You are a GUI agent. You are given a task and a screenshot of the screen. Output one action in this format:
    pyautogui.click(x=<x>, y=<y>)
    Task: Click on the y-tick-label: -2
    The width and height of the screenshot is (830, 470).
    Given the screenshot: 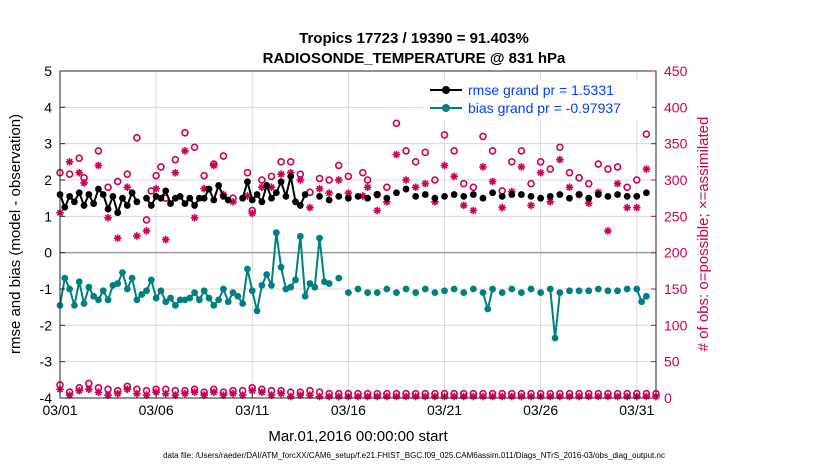 What is the action you would take?
    pyautogui.click(x=46, y=325)
    